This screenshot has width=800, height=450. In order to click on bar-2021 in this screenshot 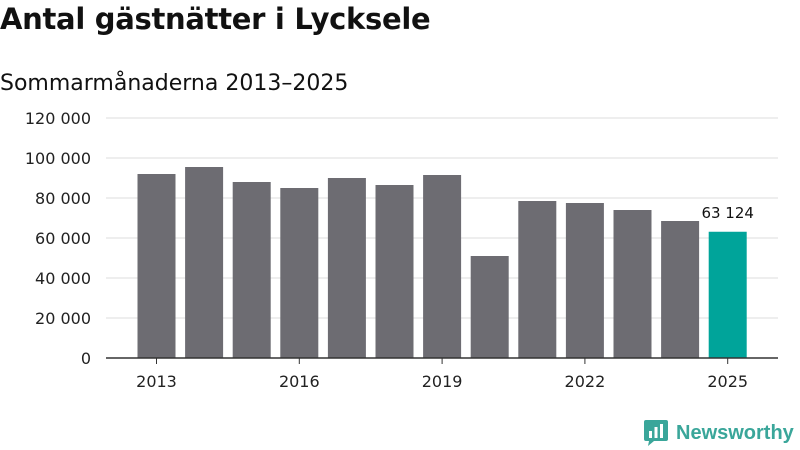, I will do `click(537, 279)`.